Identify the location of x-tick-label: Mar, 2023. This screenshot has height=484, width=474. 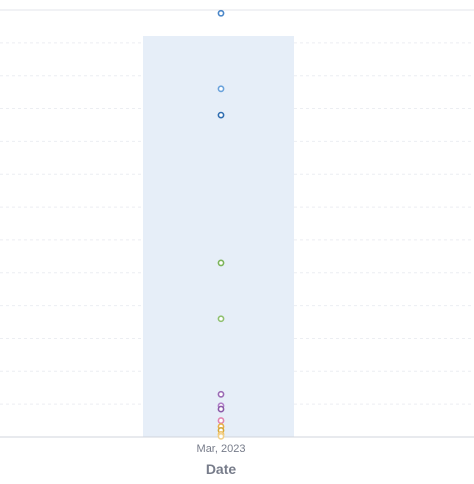
(221, 449).